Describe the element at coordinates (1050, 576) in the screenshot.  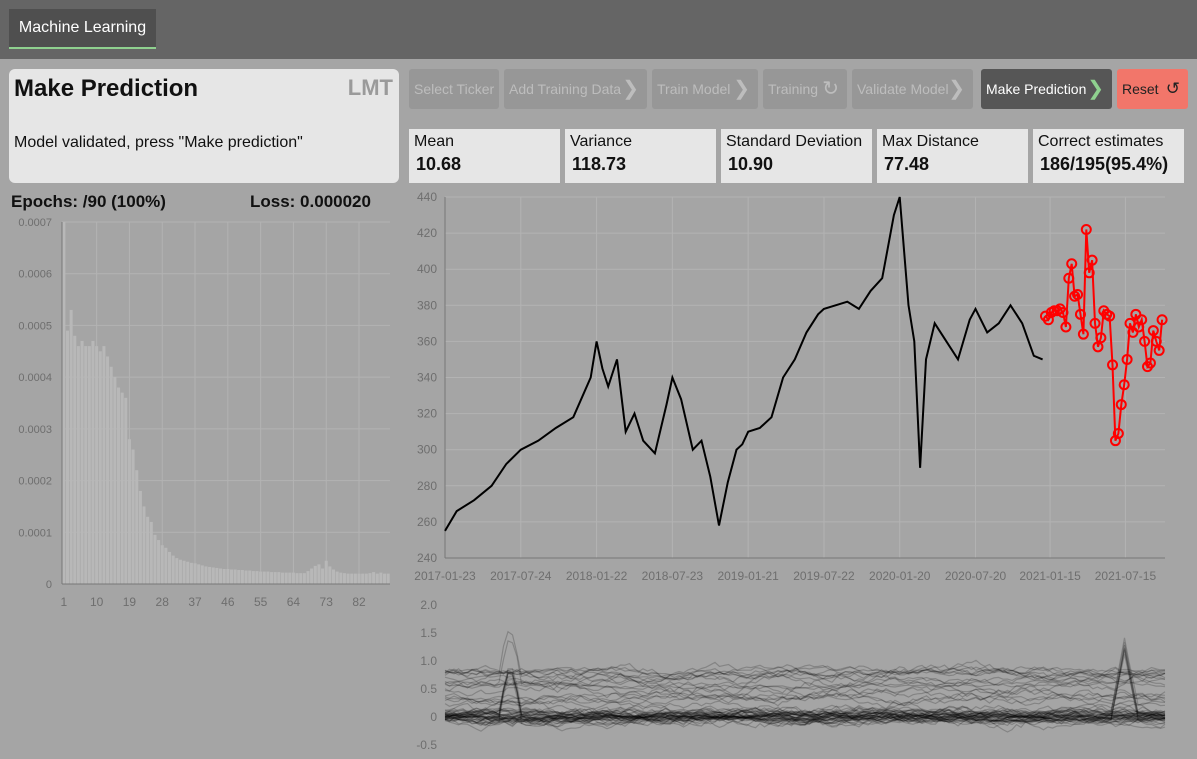
I see `x-tick-label: 2021-01-15` at that location.